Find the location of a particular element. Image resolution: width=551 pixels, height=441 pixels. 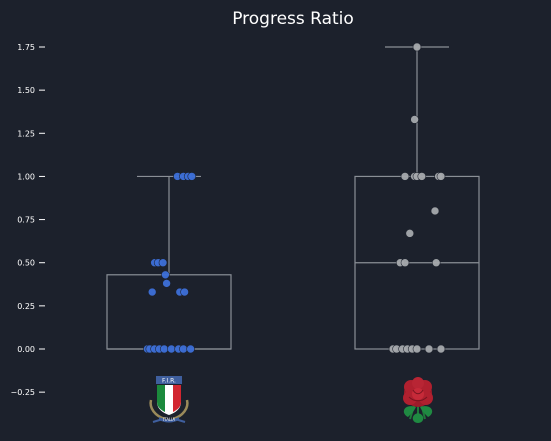

england-red-rose is located at coordinates (418, 400).